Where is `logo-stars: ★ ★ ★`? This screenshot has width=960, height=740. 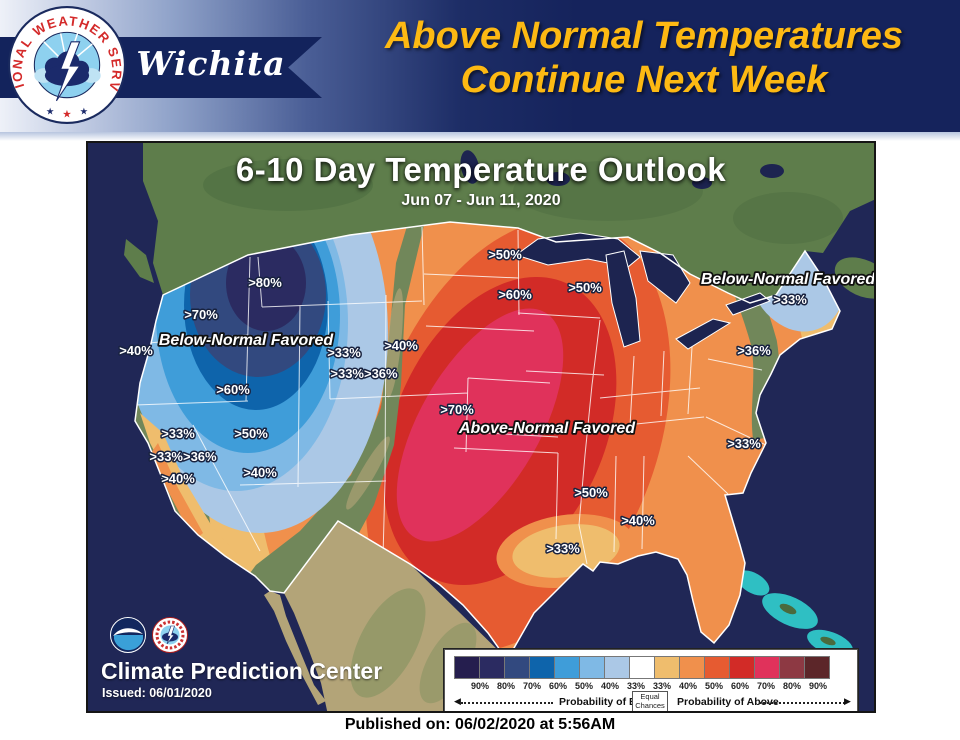 logo-stars: ★ ★ ★ is located at coordinates (67, 114).